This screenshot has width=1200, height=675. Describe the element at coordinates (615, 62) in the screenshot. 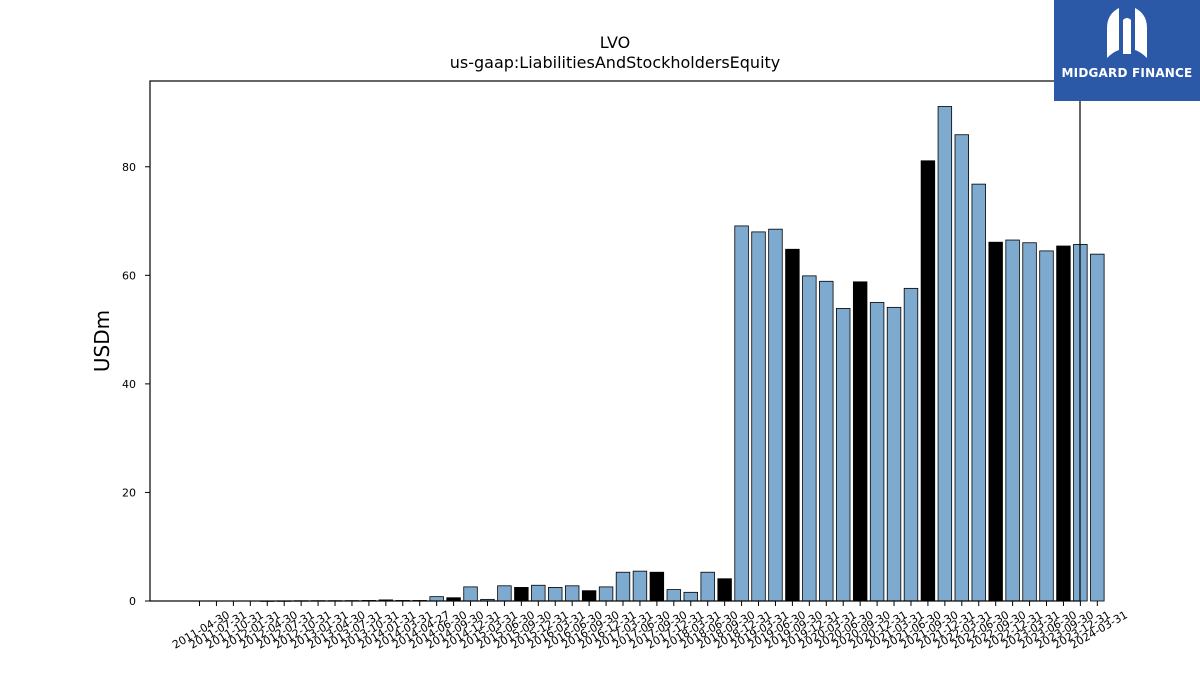

I see `chart-subtitle: us-gaap:LiabilitiesAndStockholdersEquity` at that location.